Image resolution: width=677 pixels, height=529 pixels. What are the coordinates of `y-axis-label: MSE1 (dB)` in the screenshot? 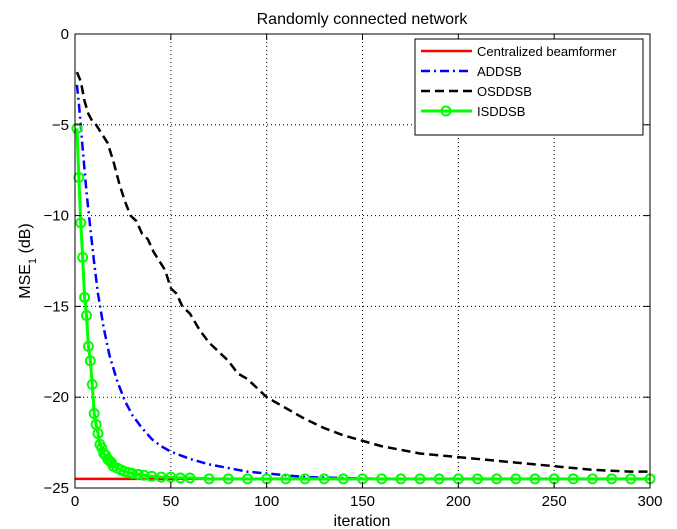 It's located at (28, 260).